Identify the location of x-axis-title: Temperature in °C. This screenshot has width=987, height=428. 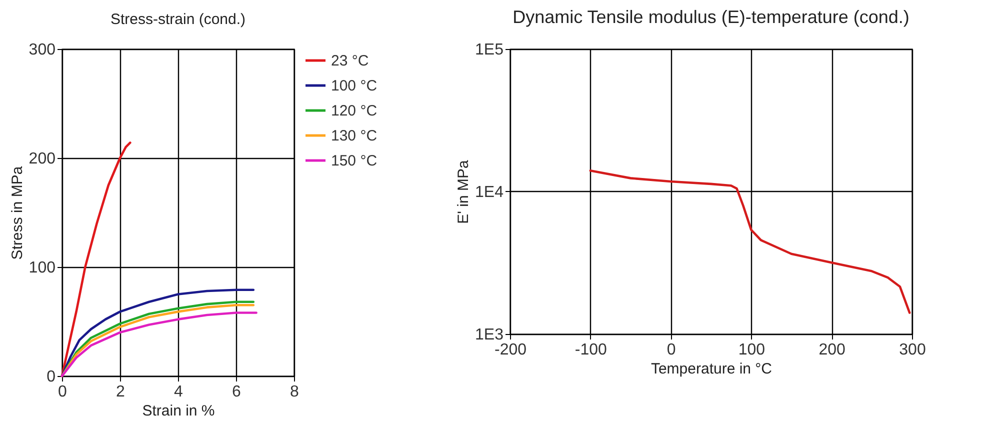
(711, 369).